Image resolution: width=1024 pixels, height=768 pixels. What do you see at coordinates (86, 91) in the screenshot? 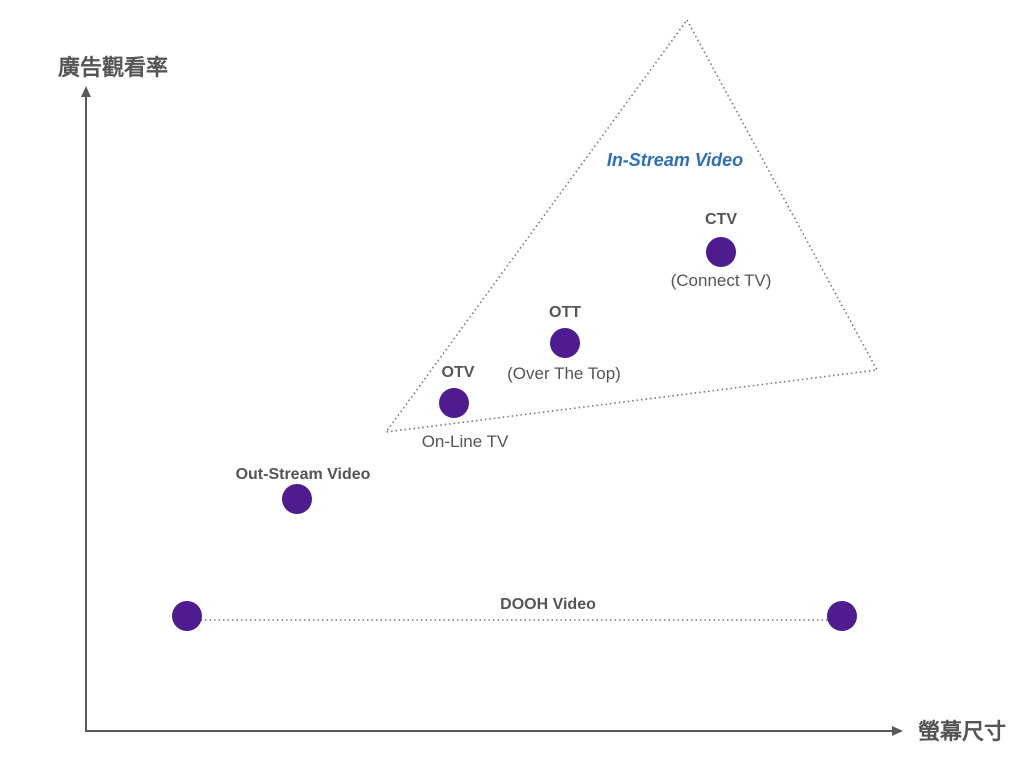
I see `y-axis-arrow-icon` at bounding box center [86, 91].